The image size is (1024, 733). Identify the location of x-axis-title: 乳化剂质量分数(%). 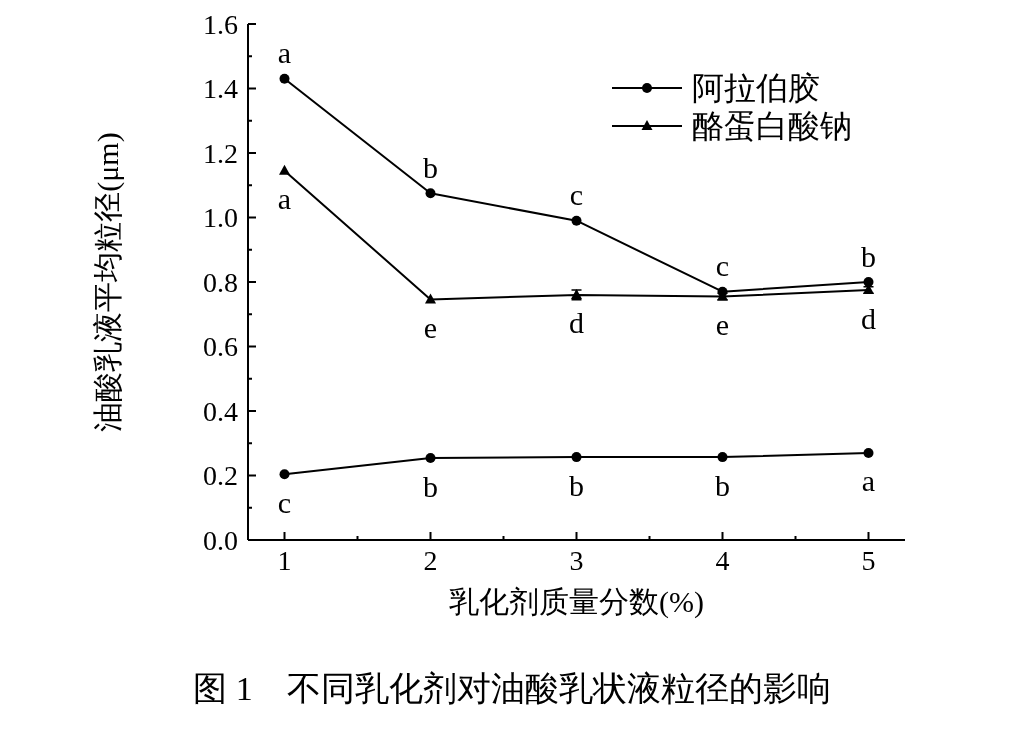
(576, 602).